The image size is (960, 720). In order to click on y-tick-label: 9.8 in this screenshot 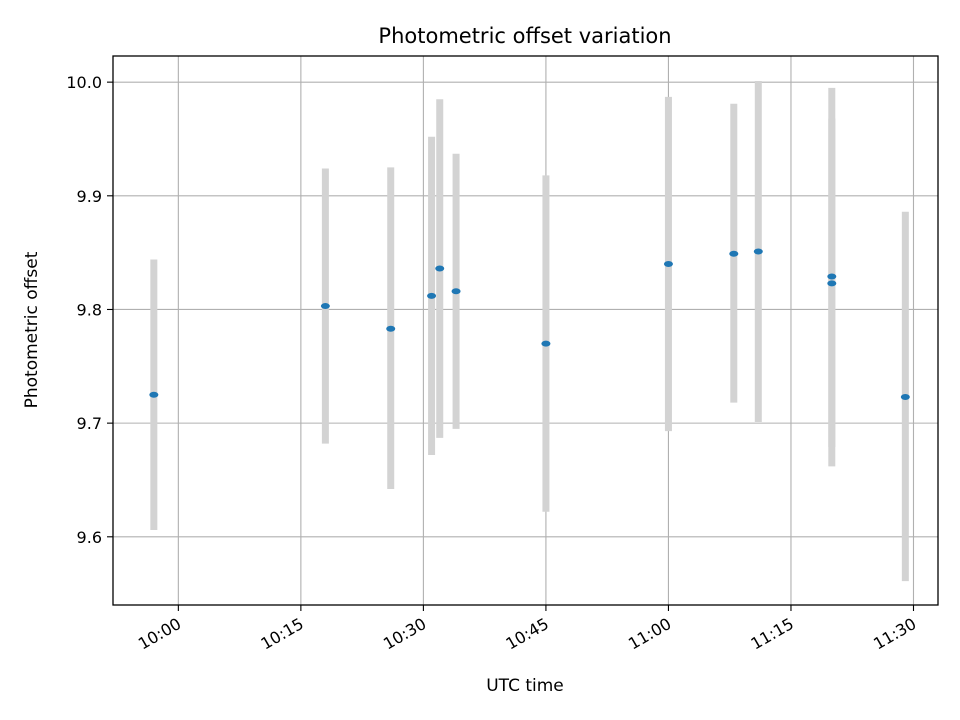, I will do `click(89, 309)`.